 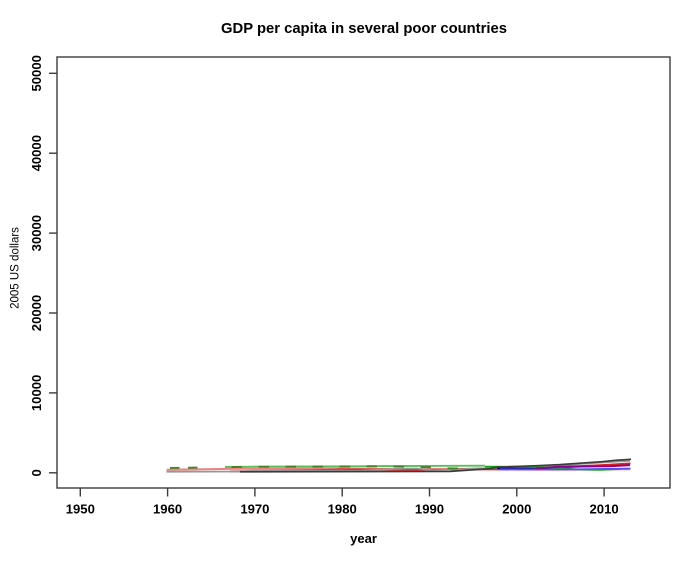 I want to click on svg-text: 50000, so click(x=36, y=73).